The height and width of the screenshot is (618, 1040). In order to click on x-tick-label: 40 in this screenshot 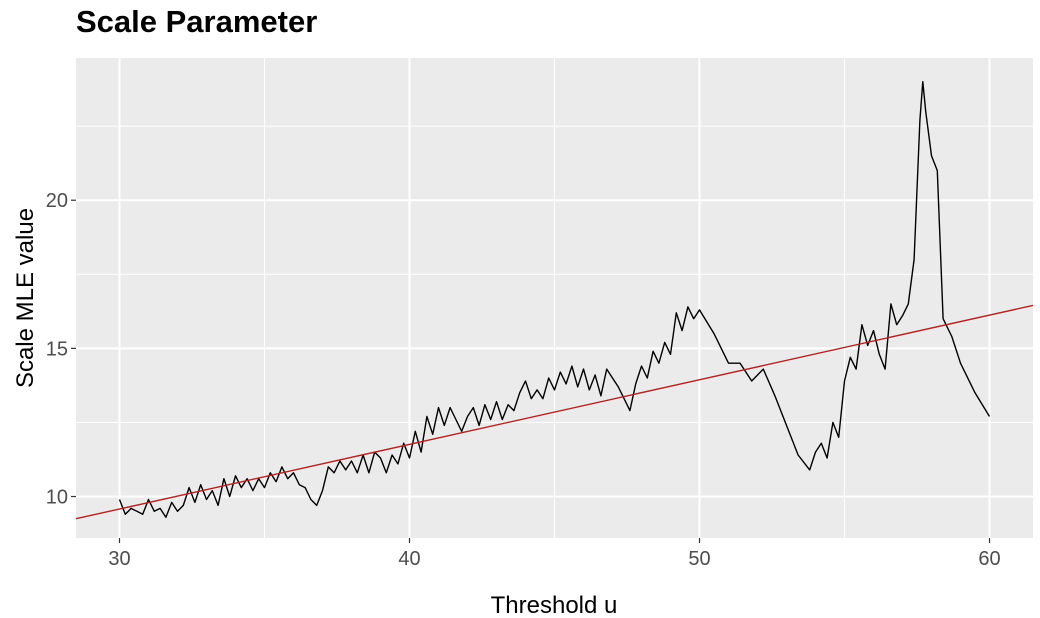, I will do `click(409, 559)`.